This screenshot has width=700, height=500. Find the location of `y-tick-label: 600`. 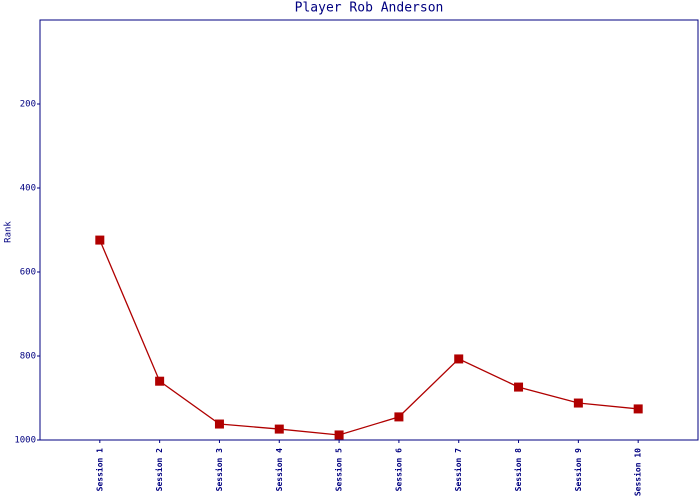

y-tick-label: 600 is located at coordinates (28, 273).